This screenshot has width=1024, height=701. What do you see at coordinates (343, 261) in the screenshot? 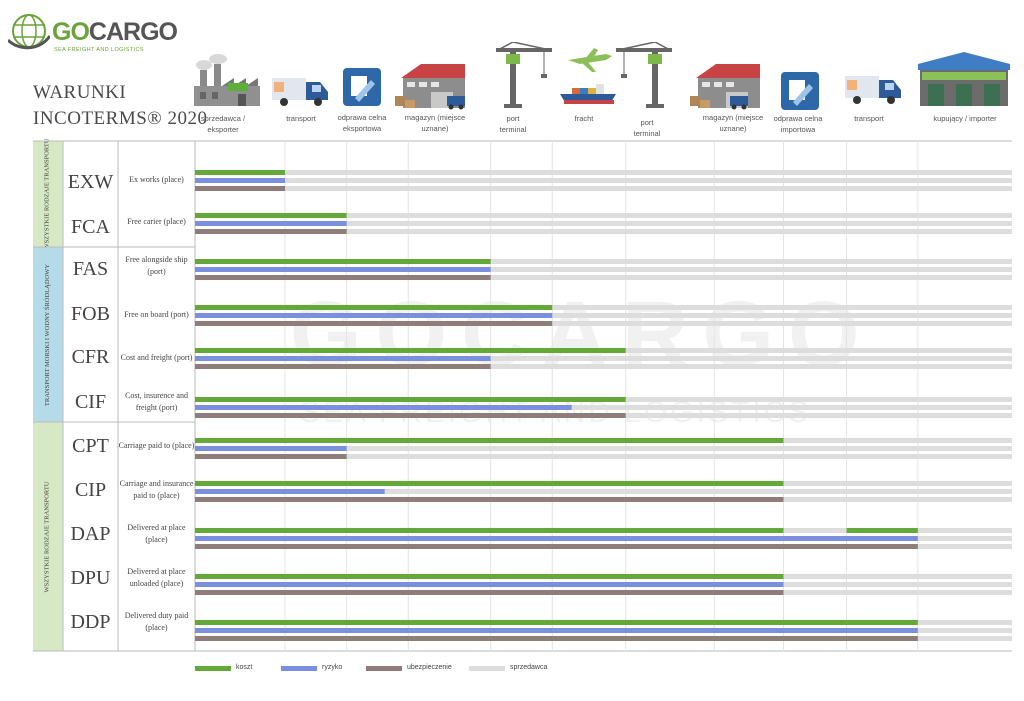
I see `bar-koszt-fas` at bounding box center [343, 261].